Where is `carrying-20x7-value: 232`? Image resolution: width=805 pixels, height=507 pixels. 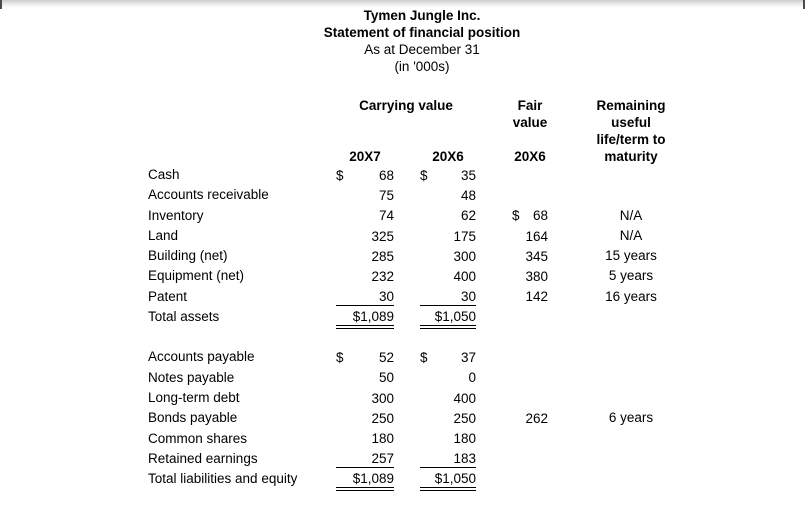
carrying-20x7-value: 232 is located at coordinates (365, 276).